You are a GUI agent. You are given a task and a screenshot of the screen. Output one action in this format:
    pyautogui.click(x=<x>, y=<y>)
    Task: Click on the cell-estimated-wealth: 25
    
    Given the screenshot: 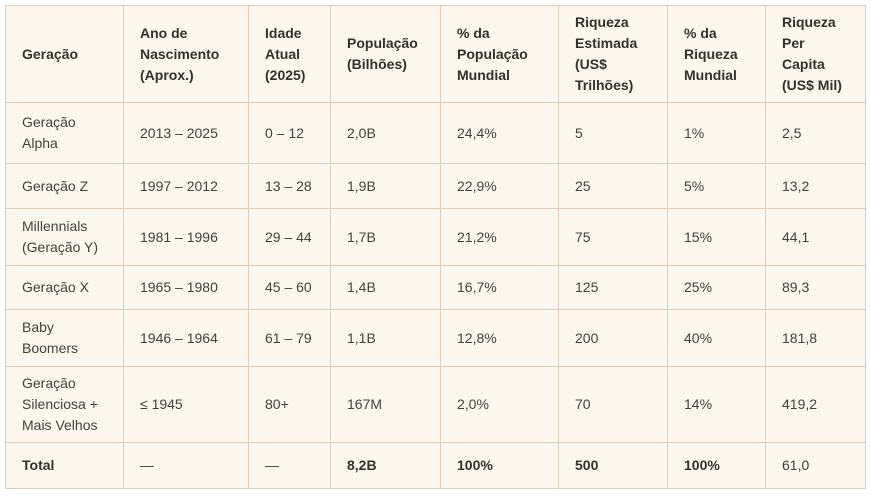 What is the action you would take?
    pyautogui.click(x=613, y=186)
    